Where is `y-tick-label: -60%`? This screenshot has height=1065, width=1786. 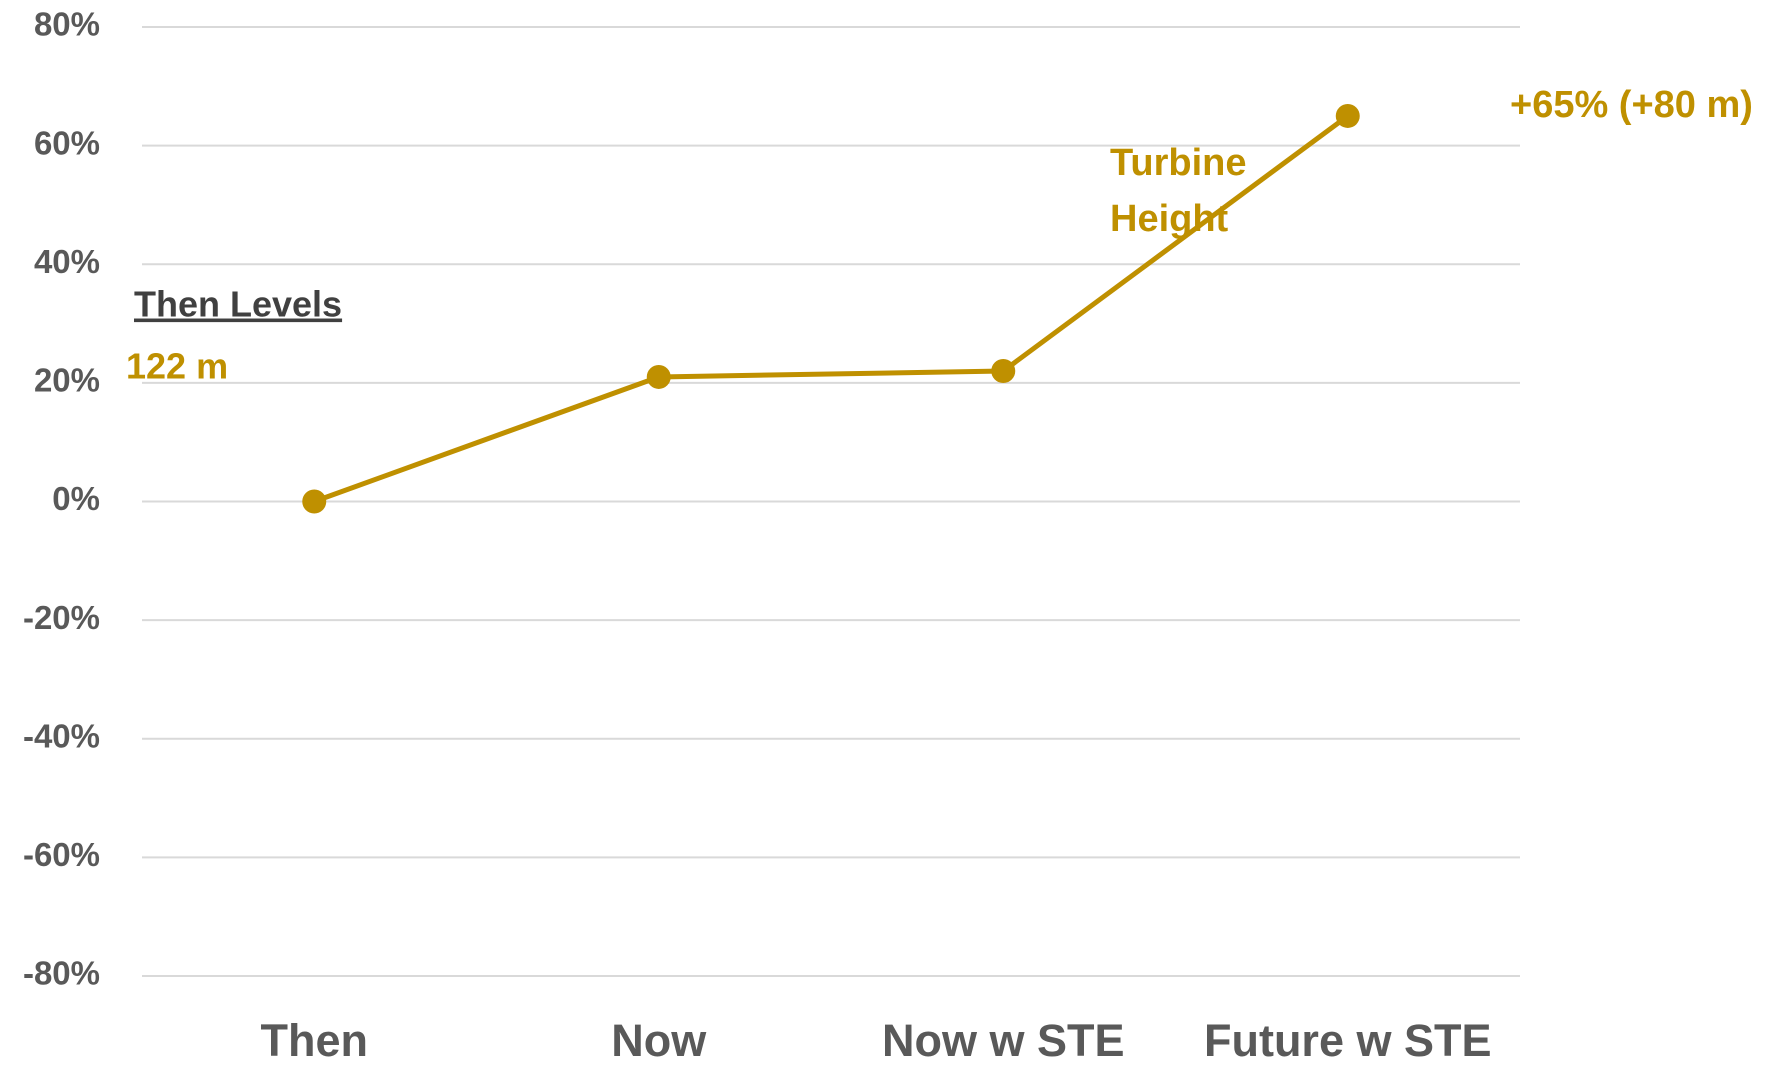
y-tick-label: -60% is located at coordinates (61, 854).